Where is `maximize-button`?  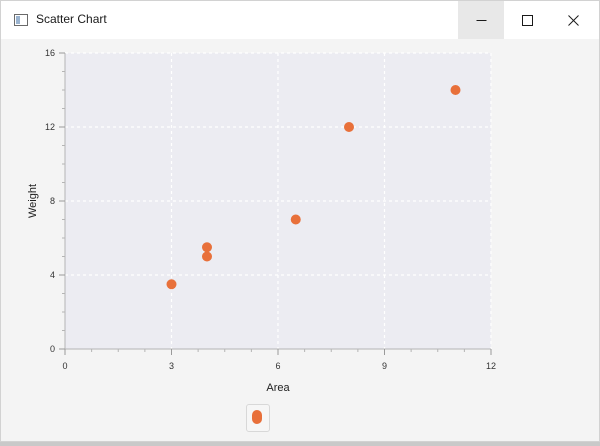
maximize-button is located at coordinates (527, 20).